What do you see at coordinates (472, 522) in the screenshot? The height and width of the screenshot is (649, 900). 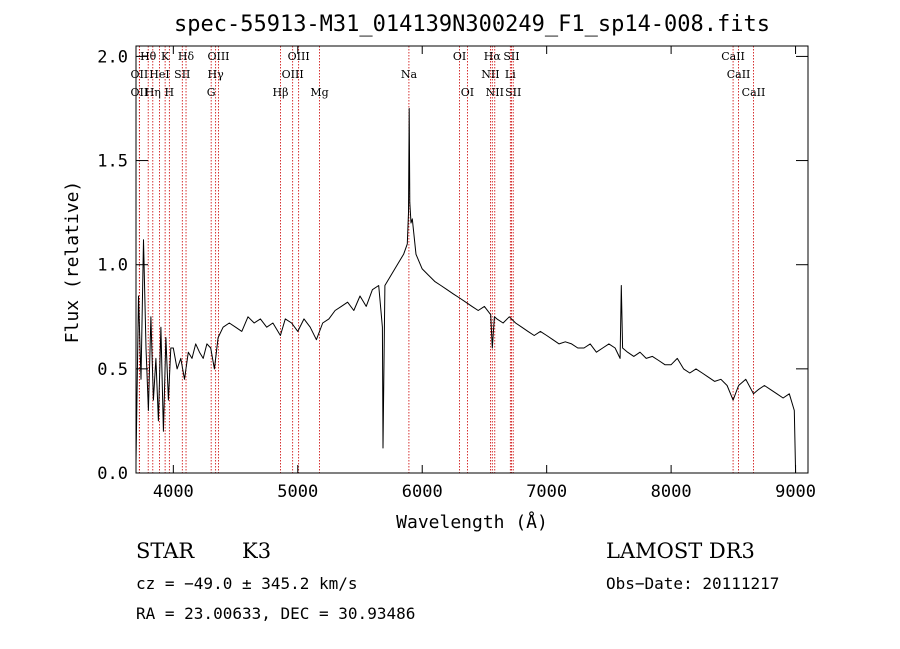 I see `x-axis-label: Wavelength (Å)` at bounding box center [472, 522].